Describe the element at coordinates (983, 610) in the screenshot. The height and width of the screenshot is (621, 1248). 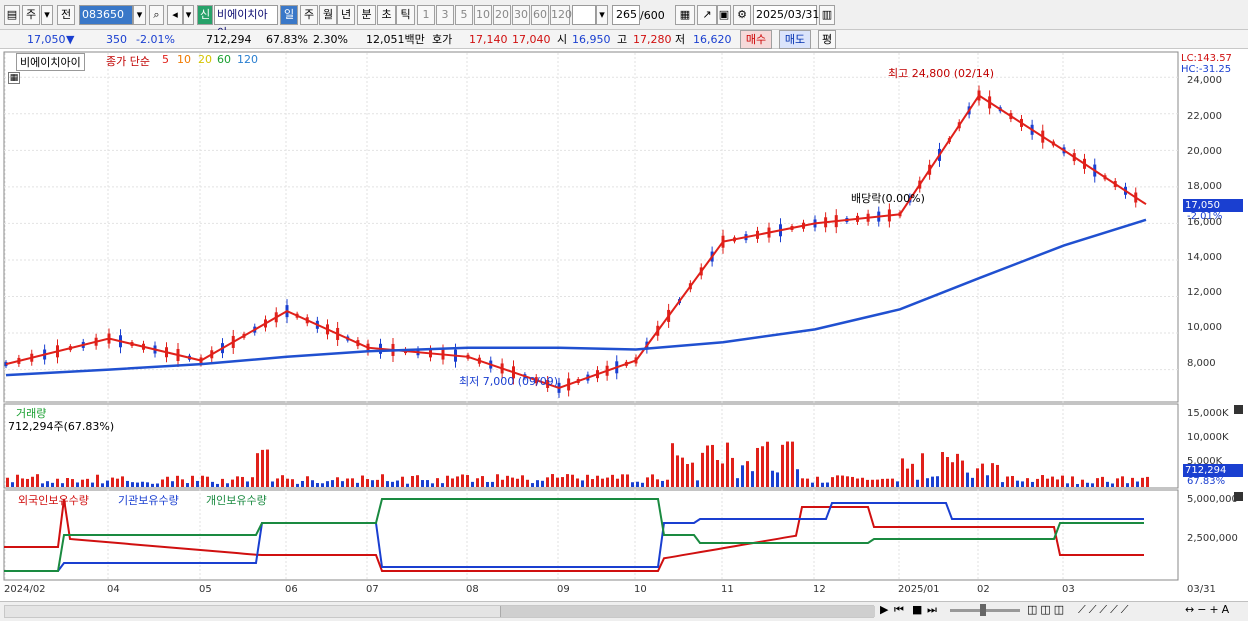
I see `zoom-slider-thumb` at that location.